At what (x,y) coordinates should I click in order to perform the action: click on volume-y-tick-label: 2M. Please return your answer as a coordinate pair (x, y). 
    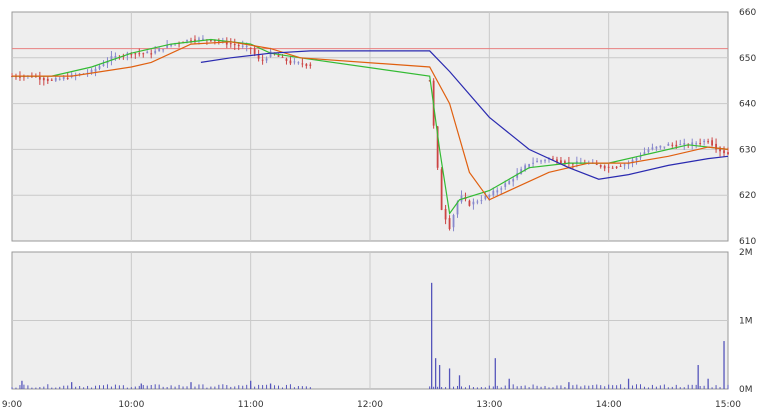
    Looking at the image, I should click on (746, 253).